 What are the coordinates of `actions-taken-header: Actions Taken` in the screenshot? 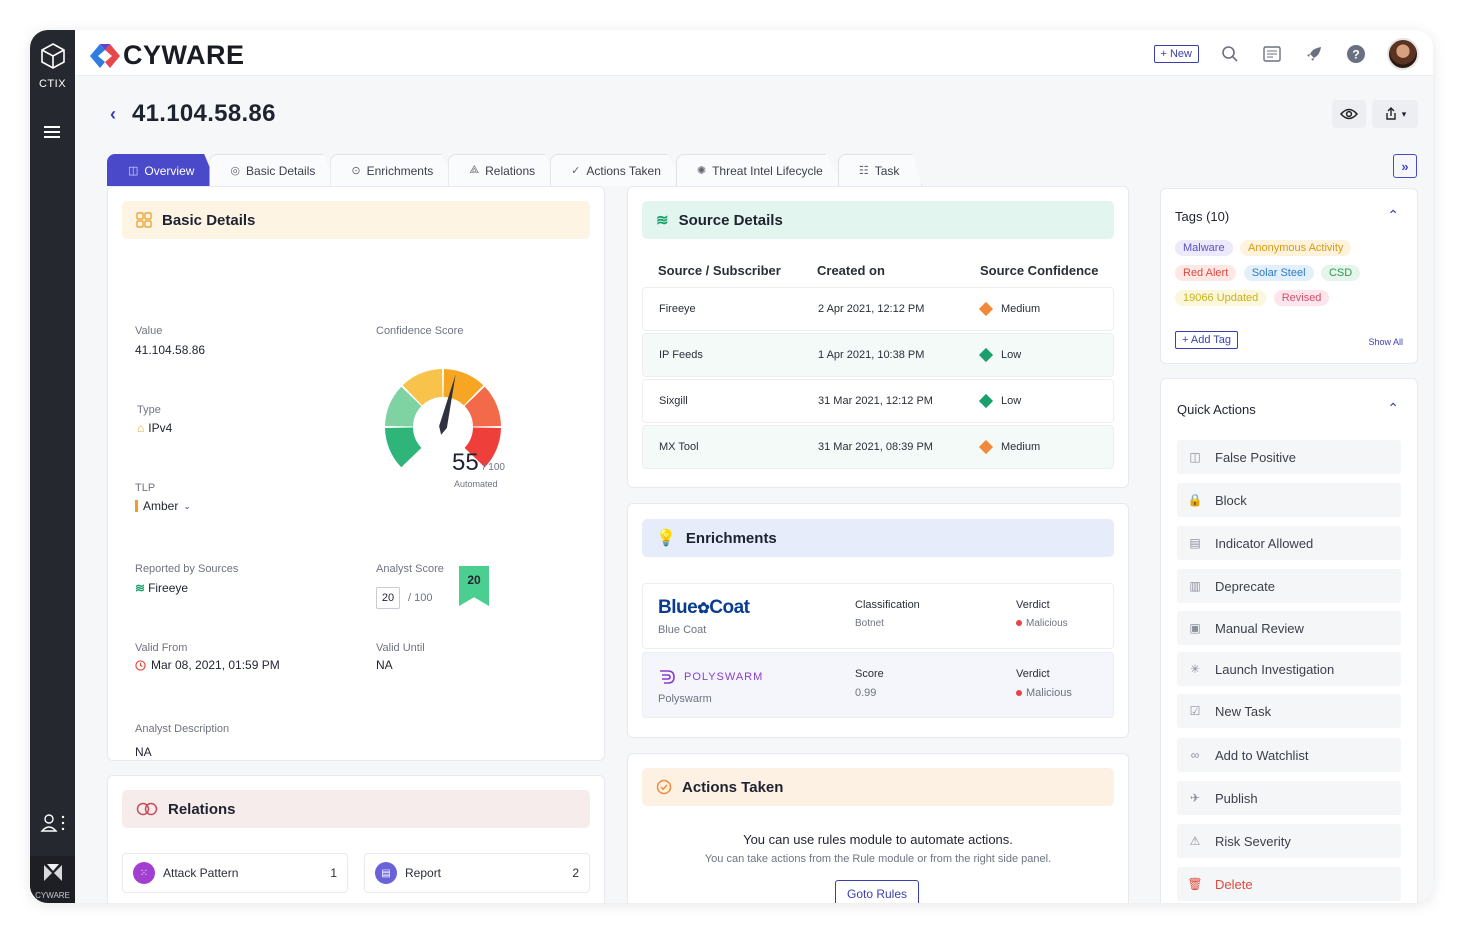 It's located at (878, 787).